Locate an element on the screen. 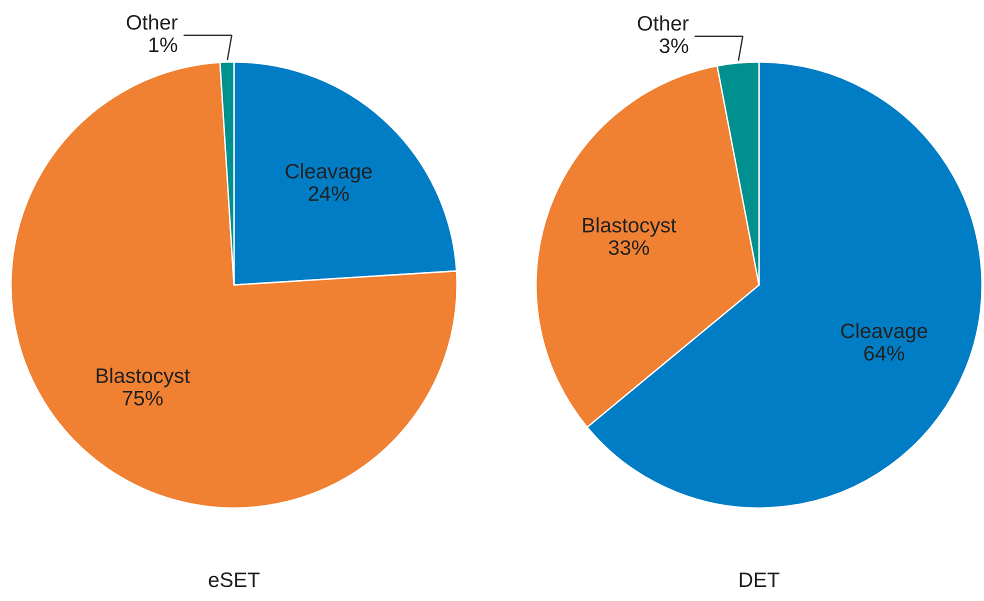  data-label: 24% is located at coordinates (328, 193).